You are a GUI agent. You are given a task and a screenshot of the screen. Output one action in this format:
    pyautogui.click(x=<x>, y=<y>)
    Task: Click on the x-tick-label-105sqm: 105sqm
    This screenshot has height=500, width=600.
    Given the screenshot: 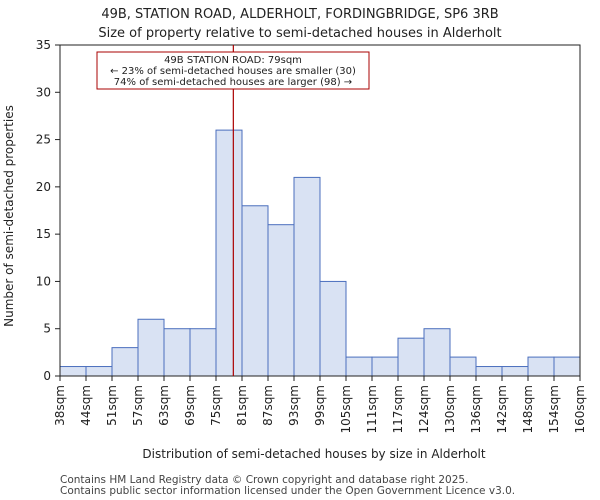 What is the action you would take?
    pyautogui.click(x=346, y=409)
    